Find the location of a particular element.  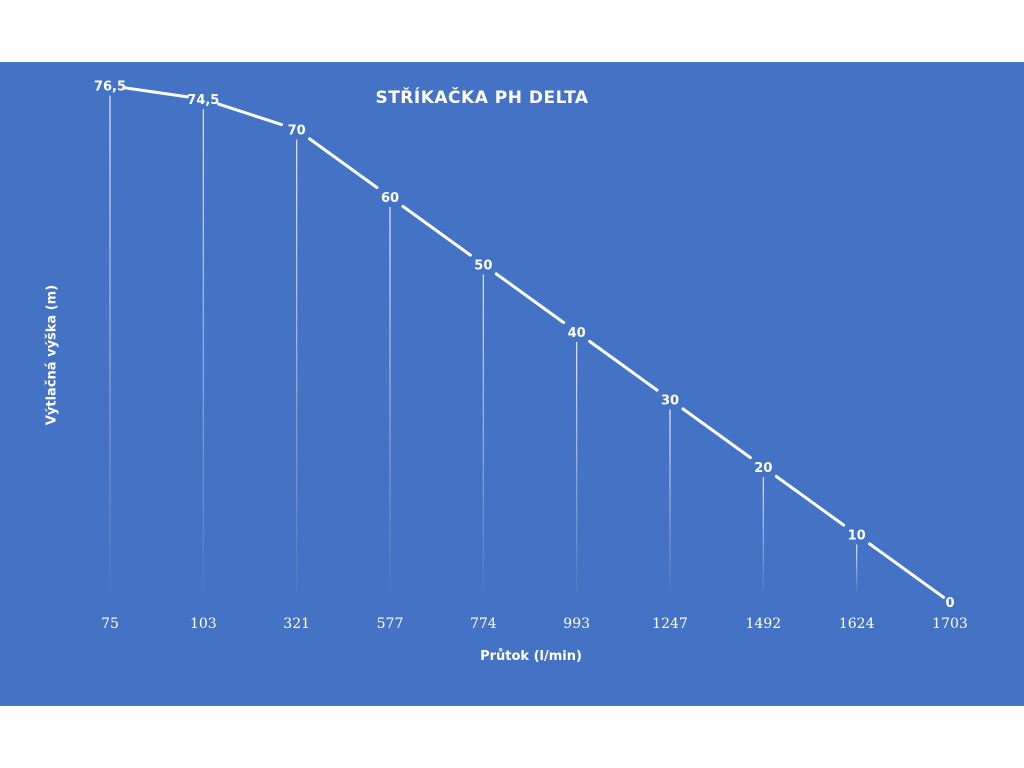

data-label: 20 is located at coordinates (763, 468).